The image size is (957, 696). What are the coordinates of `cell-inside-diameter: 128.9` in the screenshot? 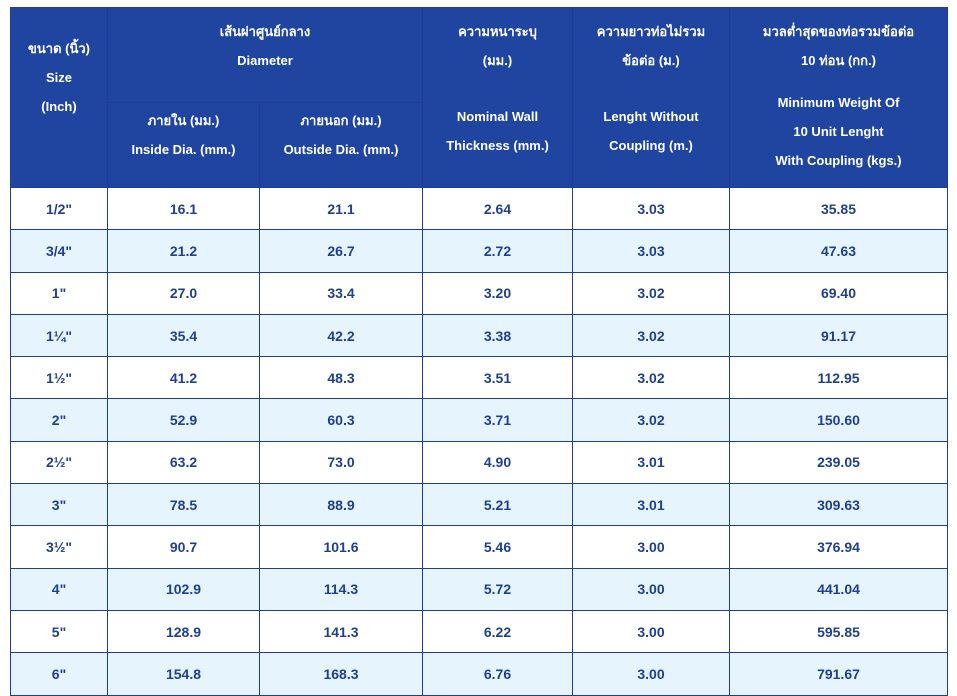 It's located at (183, 631).